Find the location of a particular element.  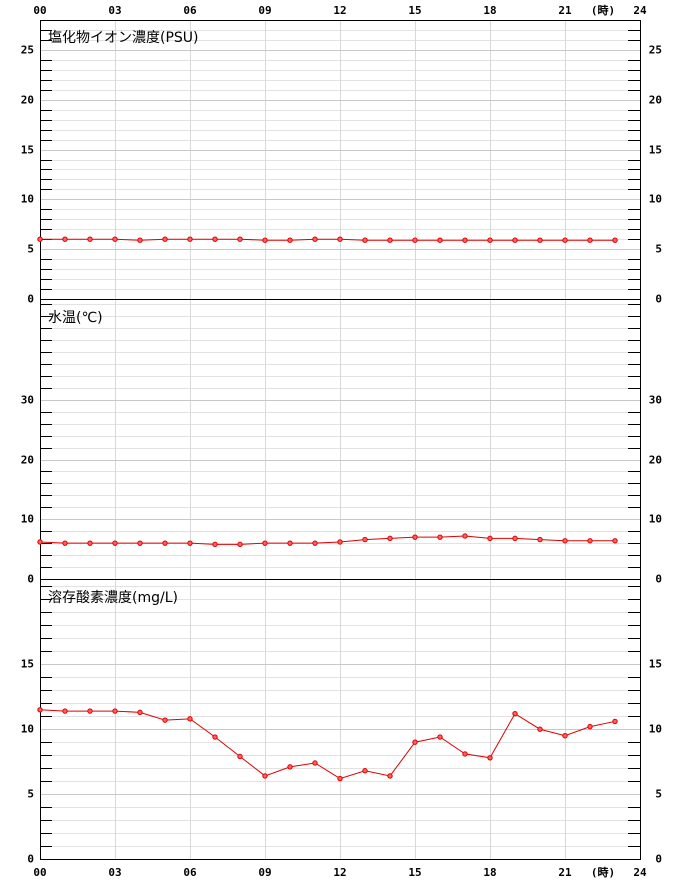

y-tick-label: 5 is located at coordinates (30, 249).